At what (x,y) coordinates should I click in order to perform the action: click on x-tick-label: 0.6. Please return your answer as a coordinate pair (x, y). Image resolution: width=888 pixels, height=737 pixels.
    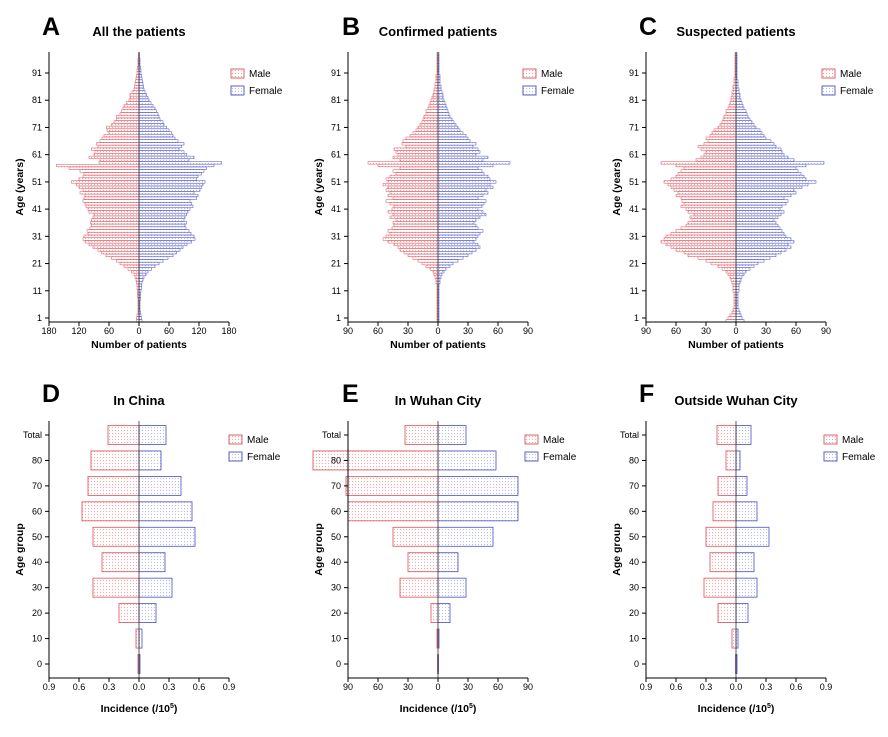
    Looking at the image, I should click on (79, 687).